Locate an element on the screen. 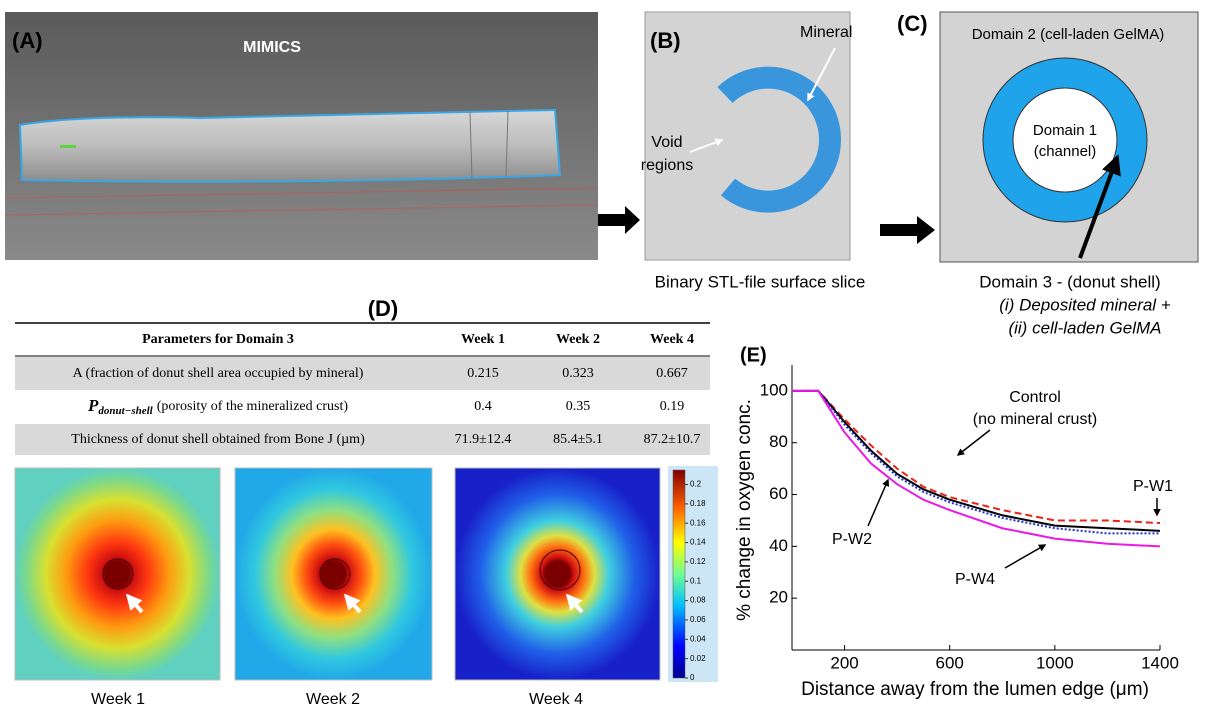 The width and height of the screenshot is (1207, 724). colorbar is located at coordinates (679, 574).